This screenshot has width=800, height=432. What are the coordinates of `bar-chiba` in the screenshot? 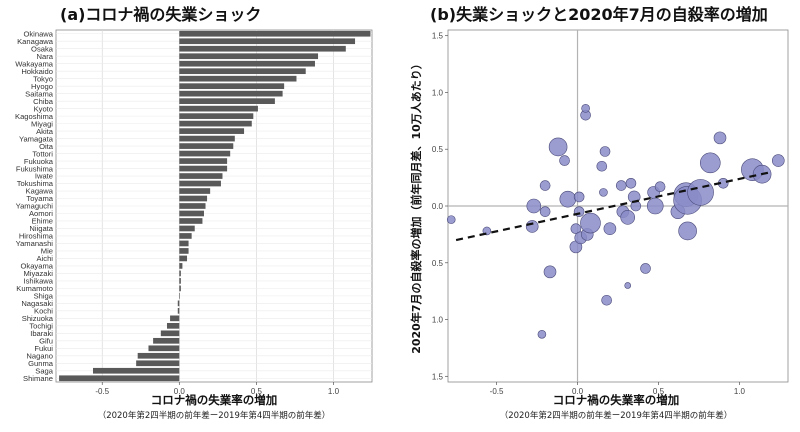 It's located at (227, 101).